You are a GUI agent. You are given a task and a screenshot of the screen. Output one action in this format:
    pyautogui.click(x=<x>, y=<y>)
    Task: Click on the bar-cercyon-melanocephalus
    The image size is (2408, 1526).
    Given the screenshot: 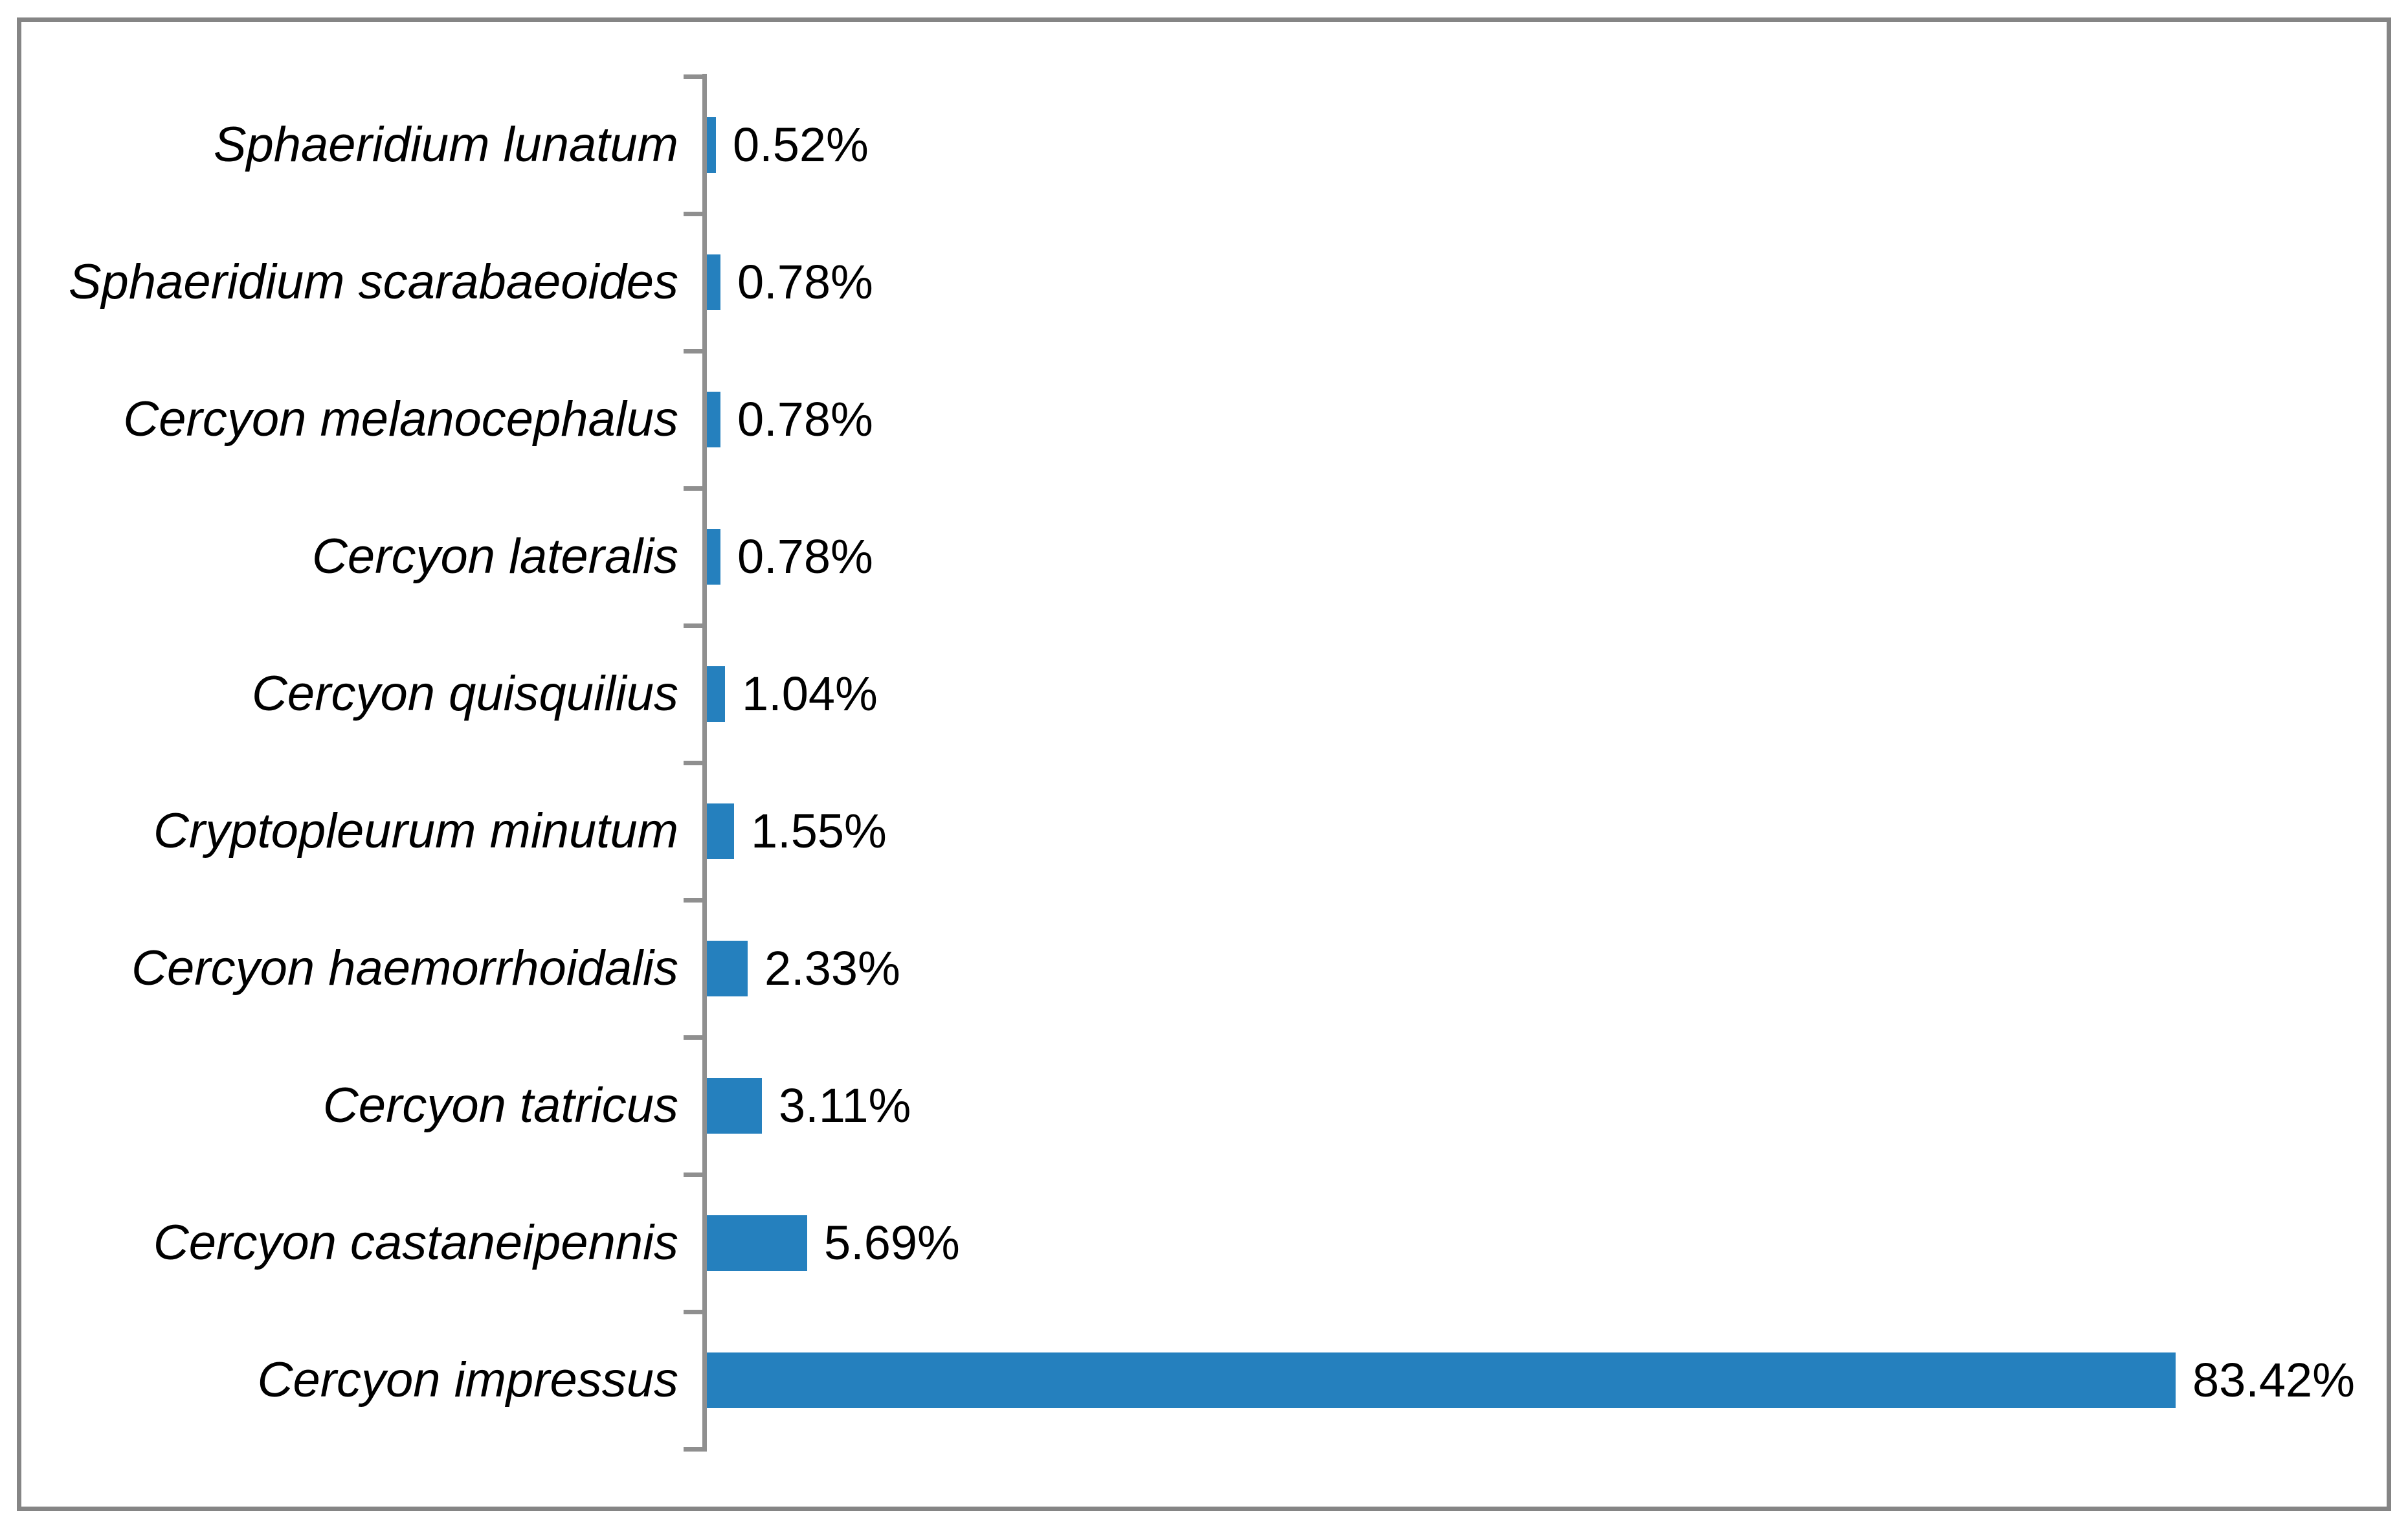 What is the action you would take?
    pyautogui.click(x=714, y=419)
    